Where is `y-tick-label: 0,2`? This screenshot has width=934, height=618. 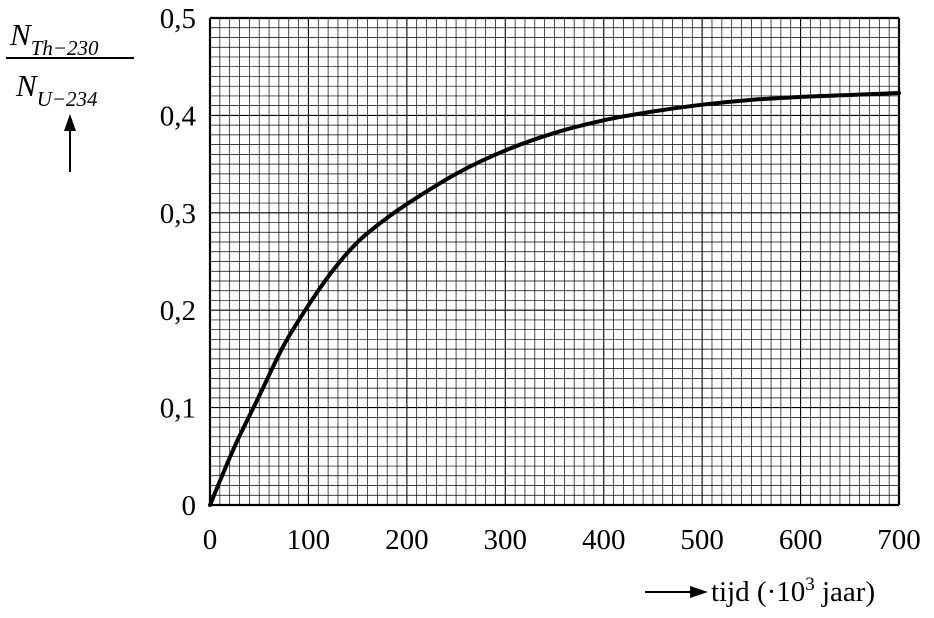
y-tick-label: 0,2 is located at coordinates (178, 311).